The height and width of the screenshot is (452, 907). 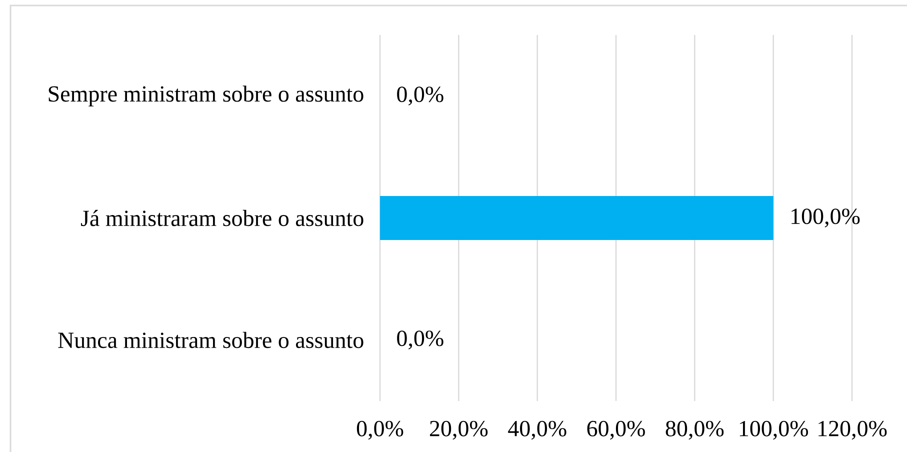 What do you see at coordinates (616, 430) in the screenshot?
I see `x-tick-label: 60,0%` at bounding box center [616, 430].